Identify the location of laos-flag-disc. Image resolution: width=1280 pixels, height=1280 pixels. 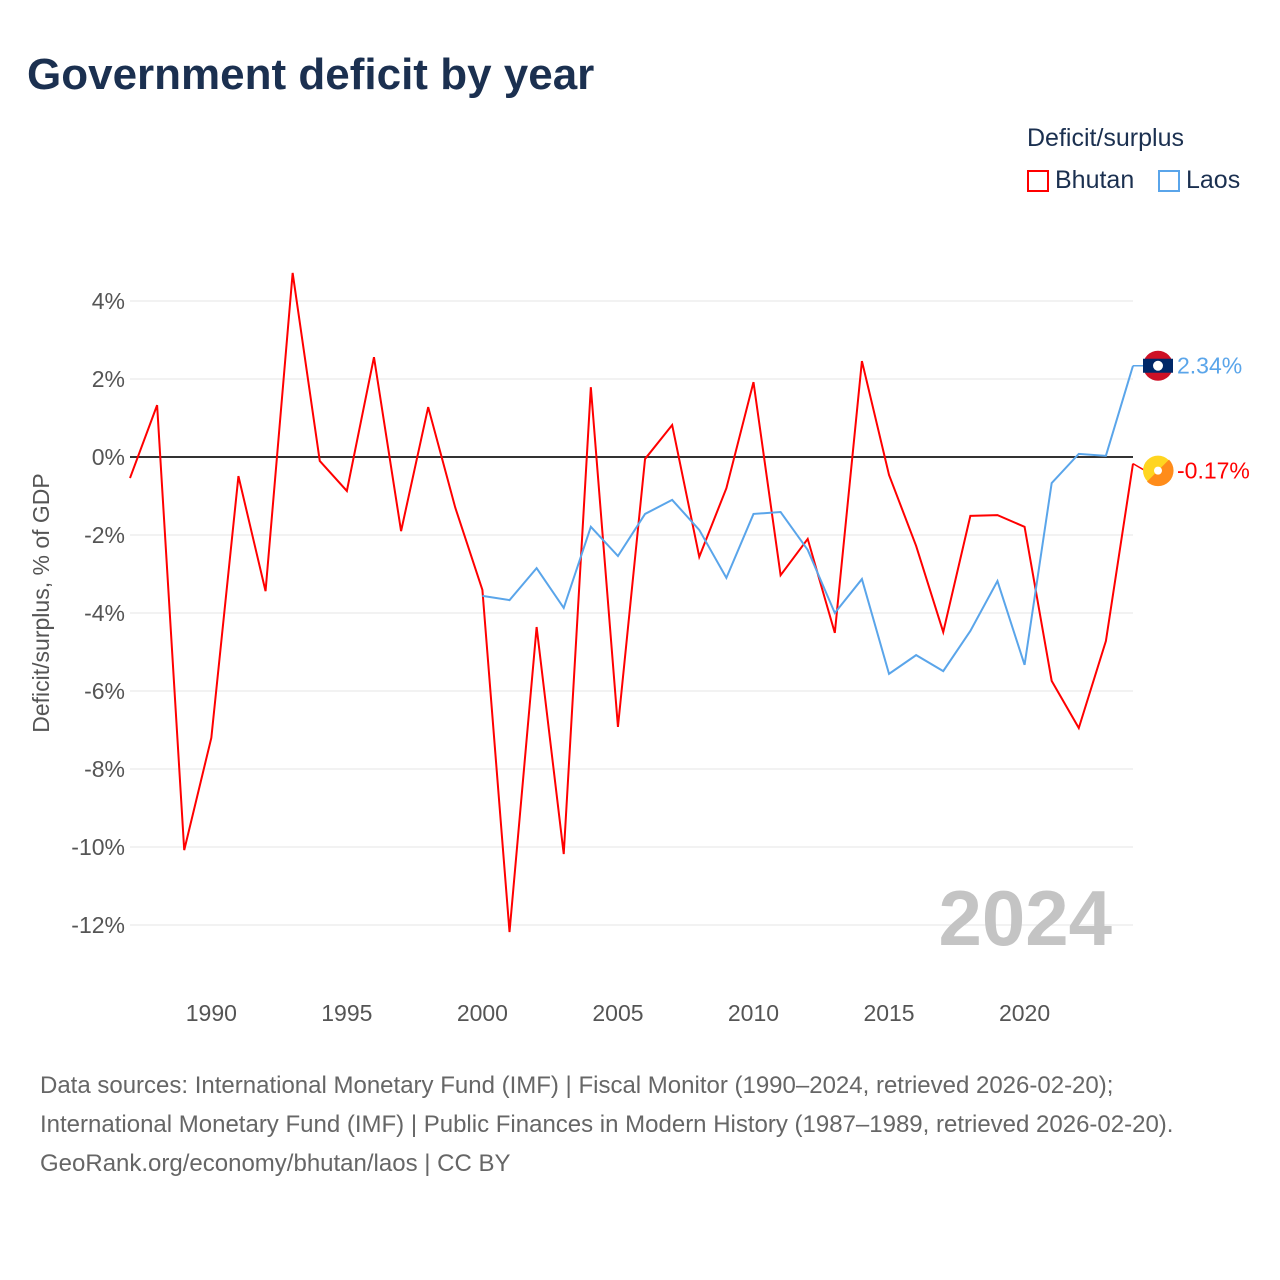
(1158, 365).